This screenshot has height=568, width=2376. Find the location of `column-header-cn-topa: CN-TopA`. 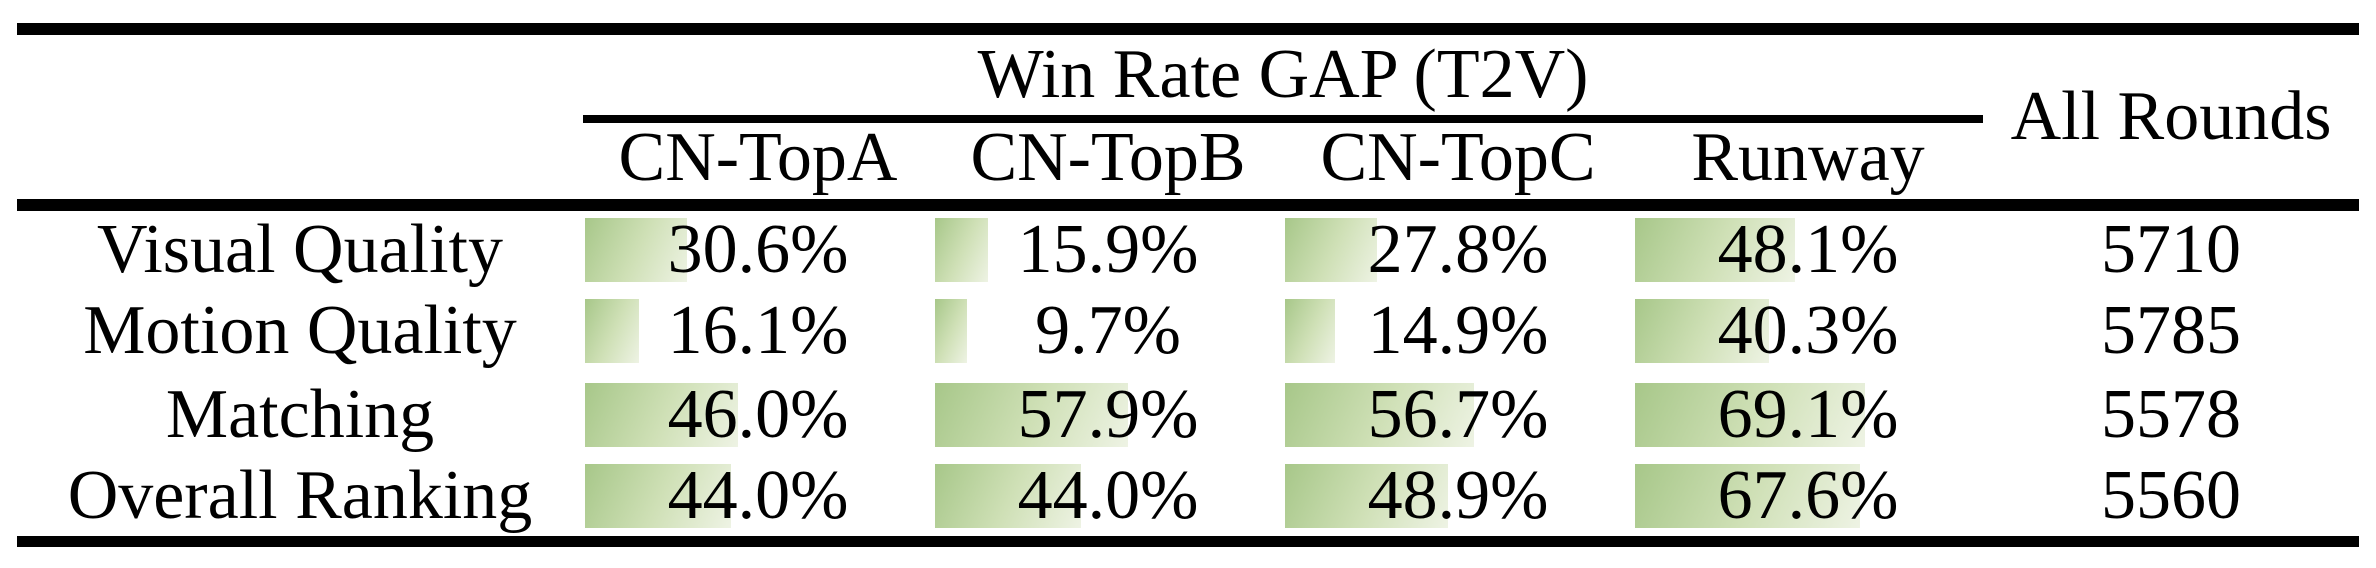

column-header-cn-topa: CN-TopA is located at coordinates (758, 165).